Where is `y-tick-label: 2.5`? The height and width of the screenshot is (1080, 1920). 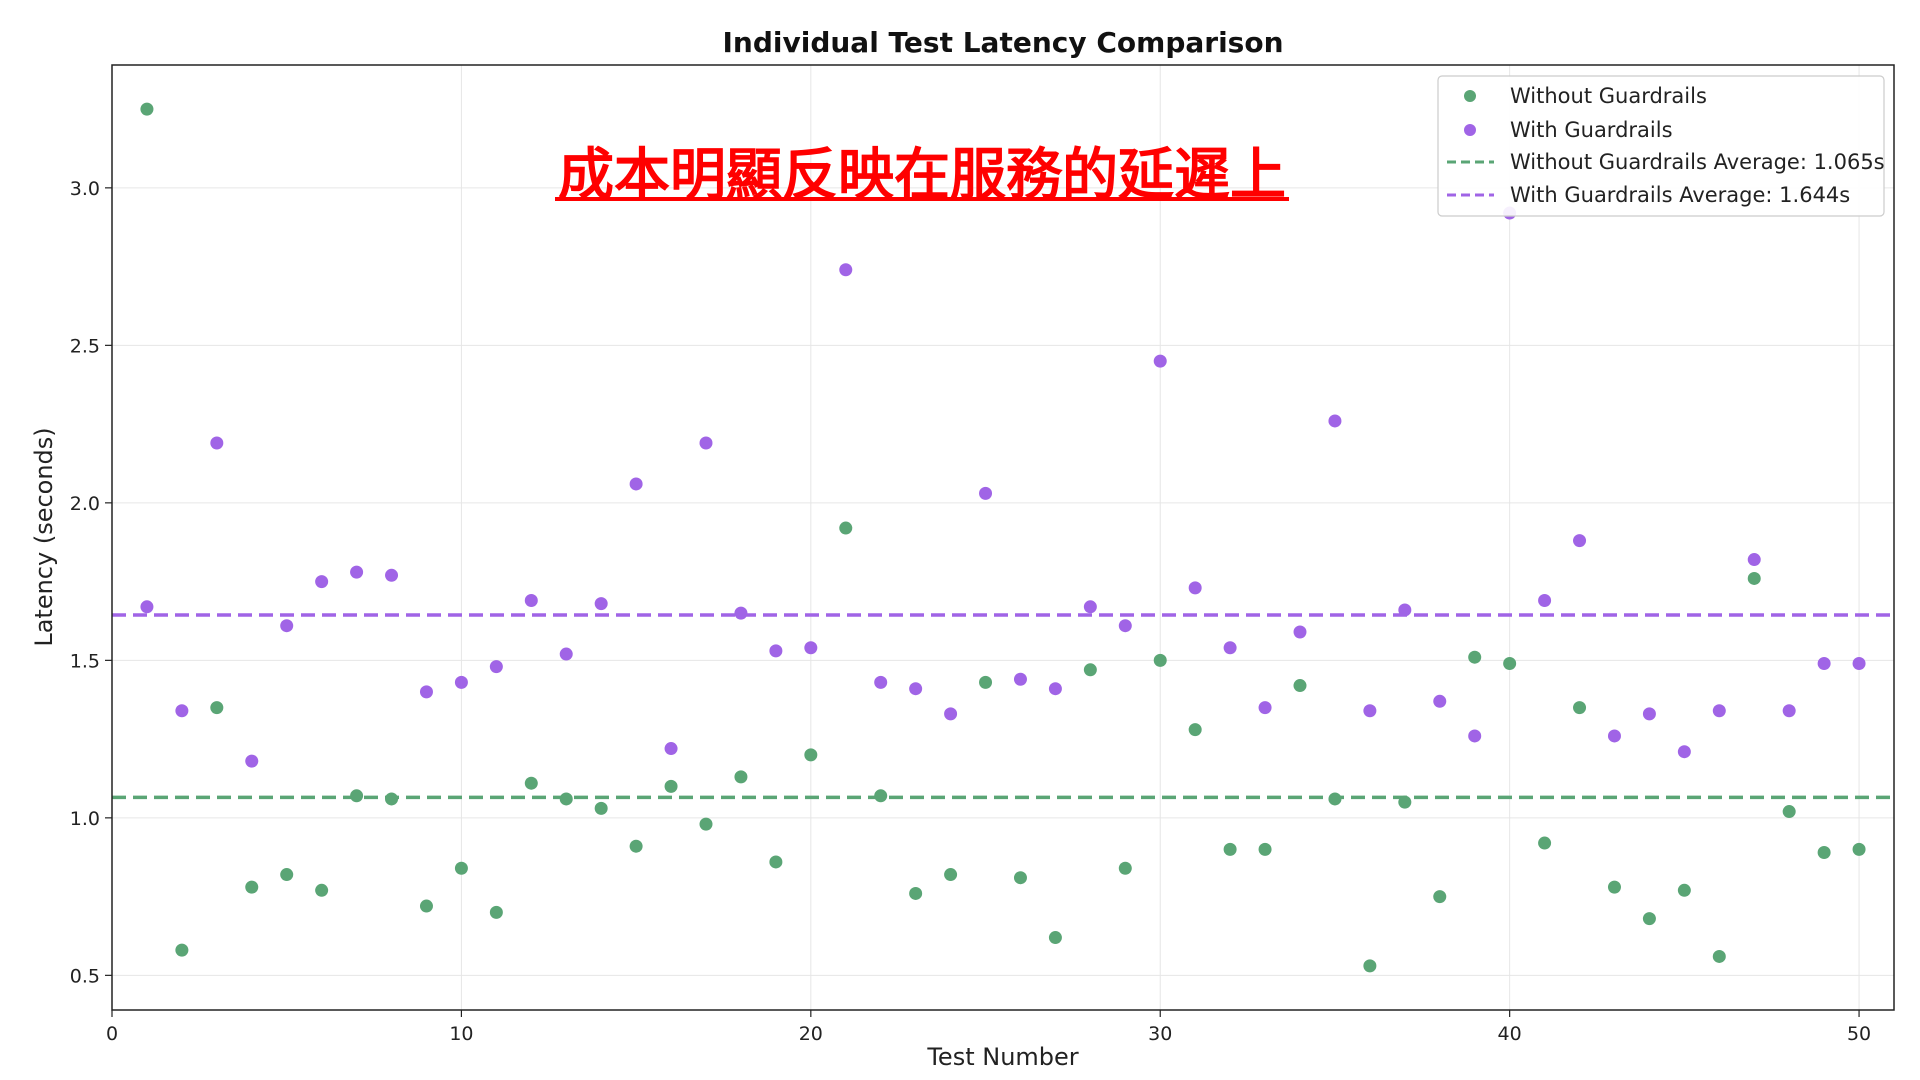 y-tick-label: 2.5 is located at coordinates (85, 346).